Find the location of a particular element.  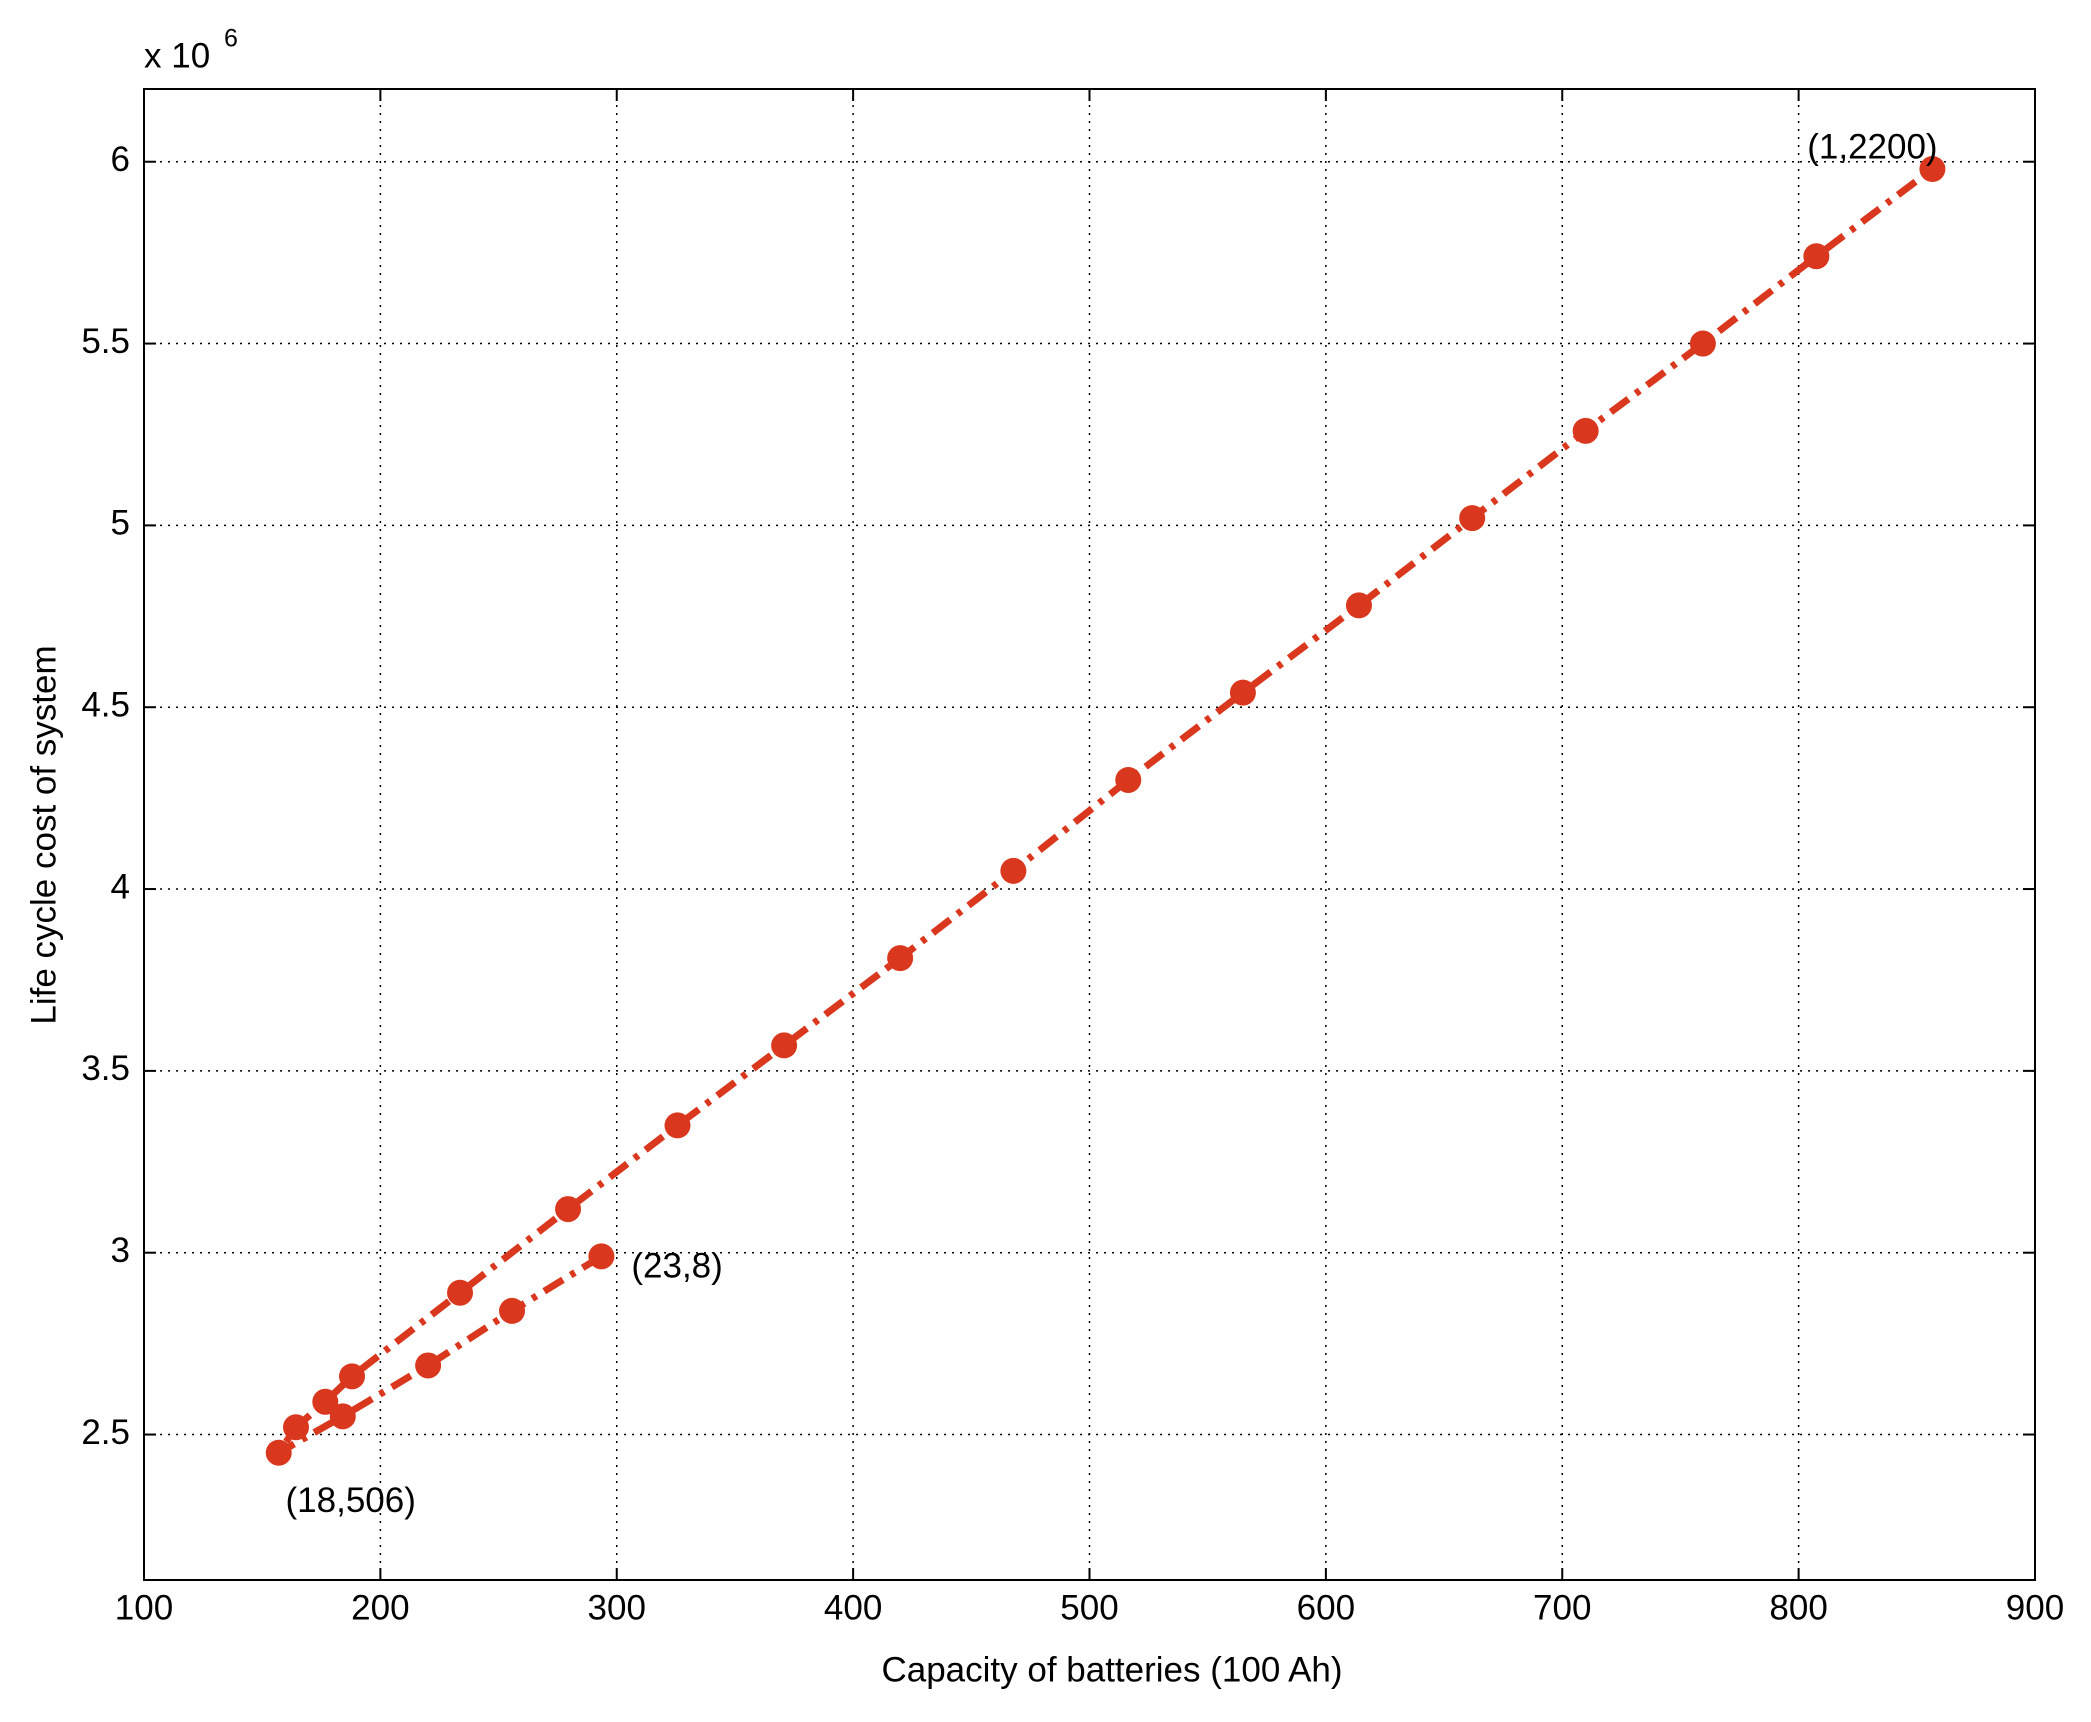

y-tick-label: 5 is located at coordinates (120, 523).